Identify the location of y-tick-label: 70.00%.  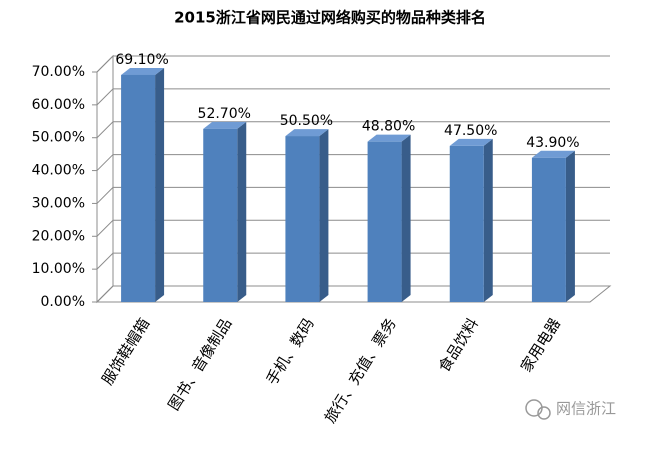
(58, 72).